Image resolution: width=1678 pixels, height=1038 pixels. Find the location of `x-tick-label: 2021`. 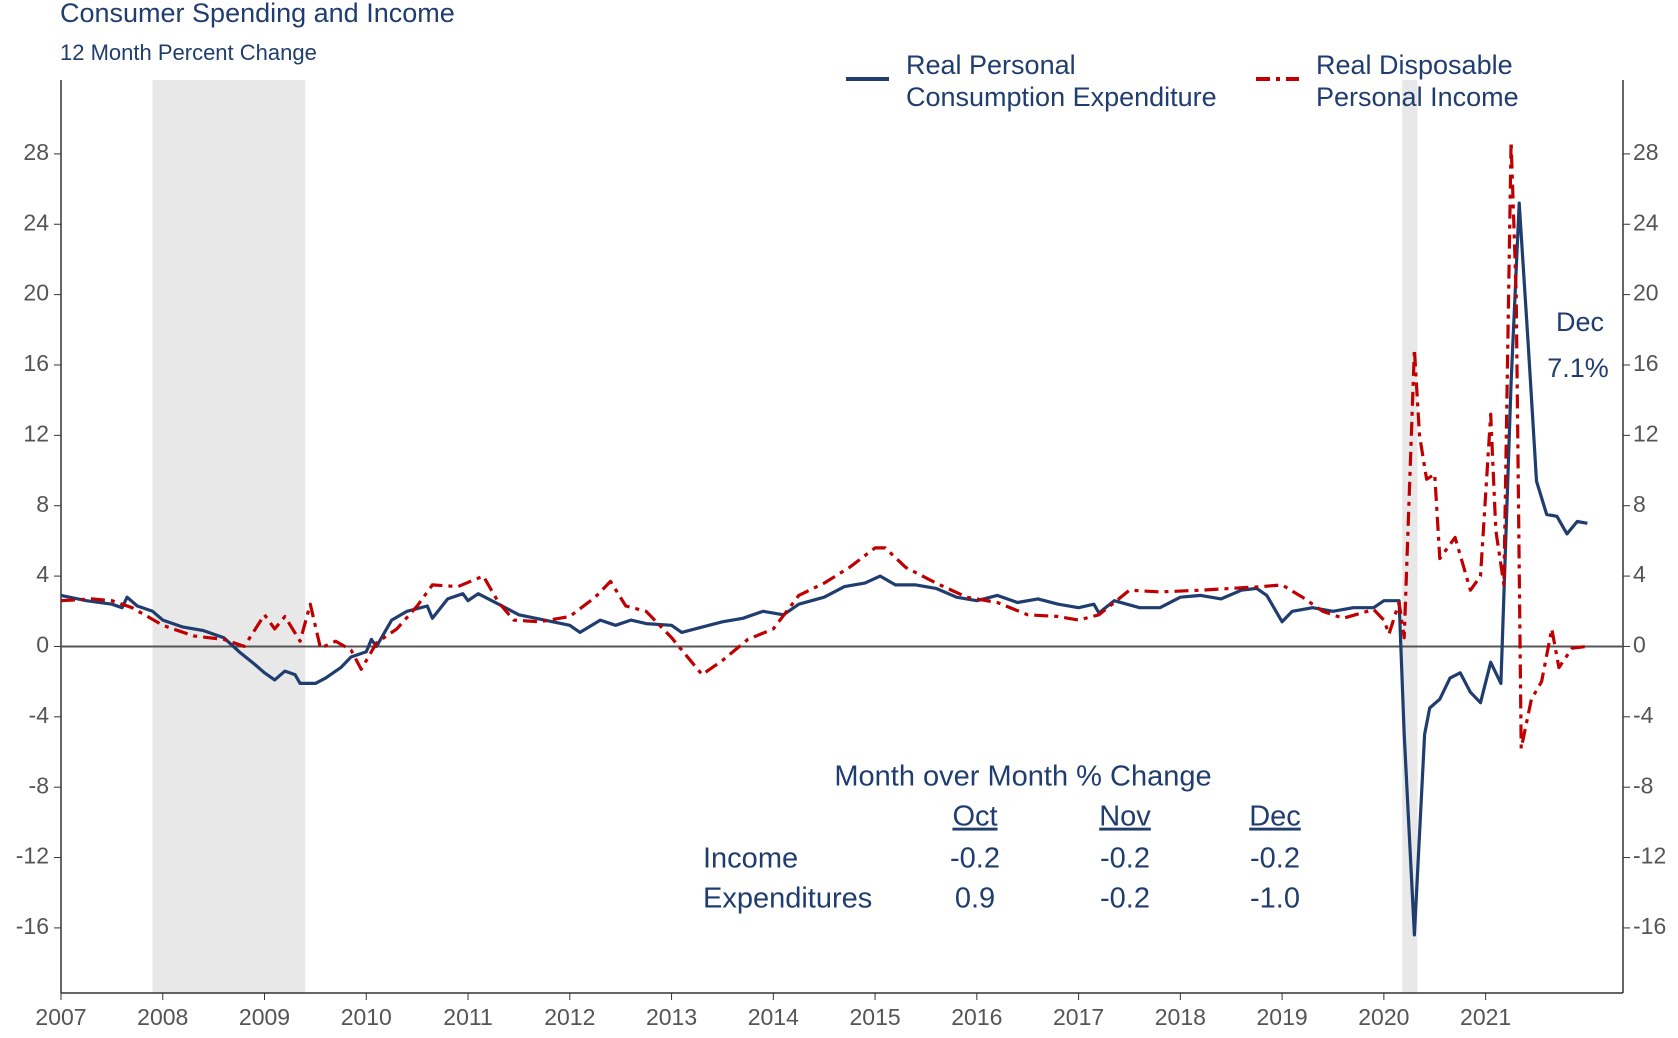

x-tick-label: 2021 is located at coordinates (1485, 1017).